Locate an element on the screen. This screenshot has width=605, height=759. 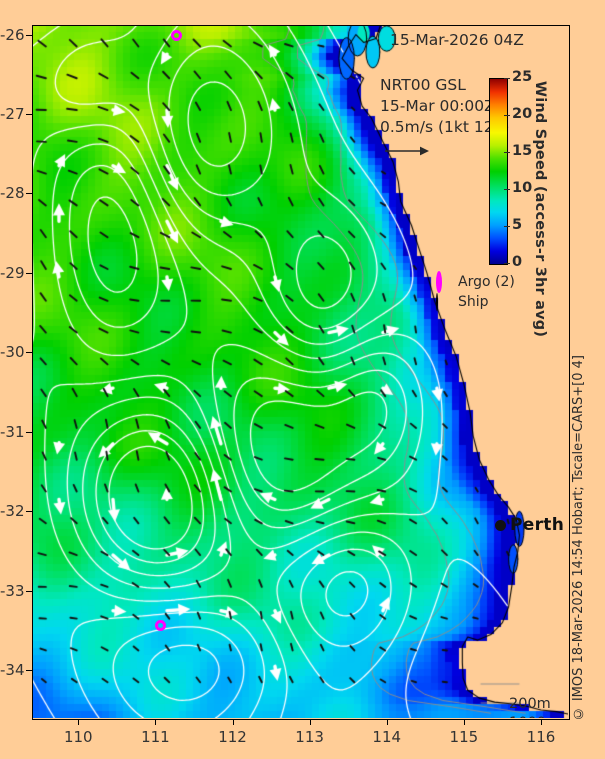
colorbar is located at coordinates (498, 171).